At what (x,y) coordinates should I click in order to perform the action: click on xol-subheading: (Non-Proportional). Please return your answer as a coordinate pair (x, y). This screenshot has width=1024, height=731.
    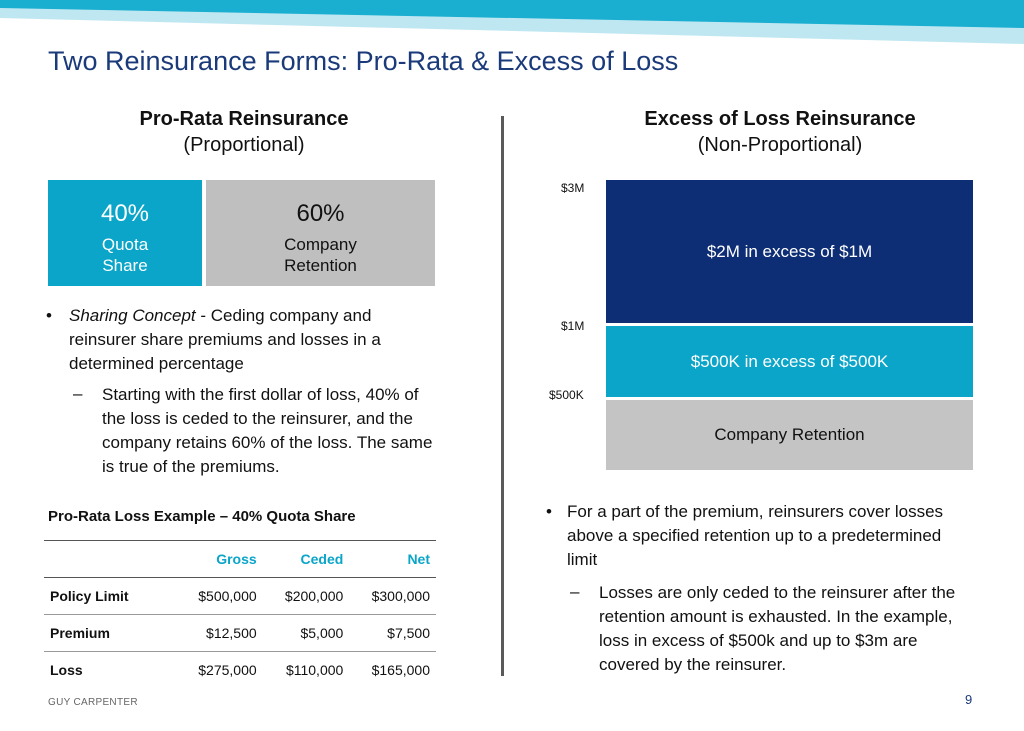
    Looking at the image, I should click on (780, 145).